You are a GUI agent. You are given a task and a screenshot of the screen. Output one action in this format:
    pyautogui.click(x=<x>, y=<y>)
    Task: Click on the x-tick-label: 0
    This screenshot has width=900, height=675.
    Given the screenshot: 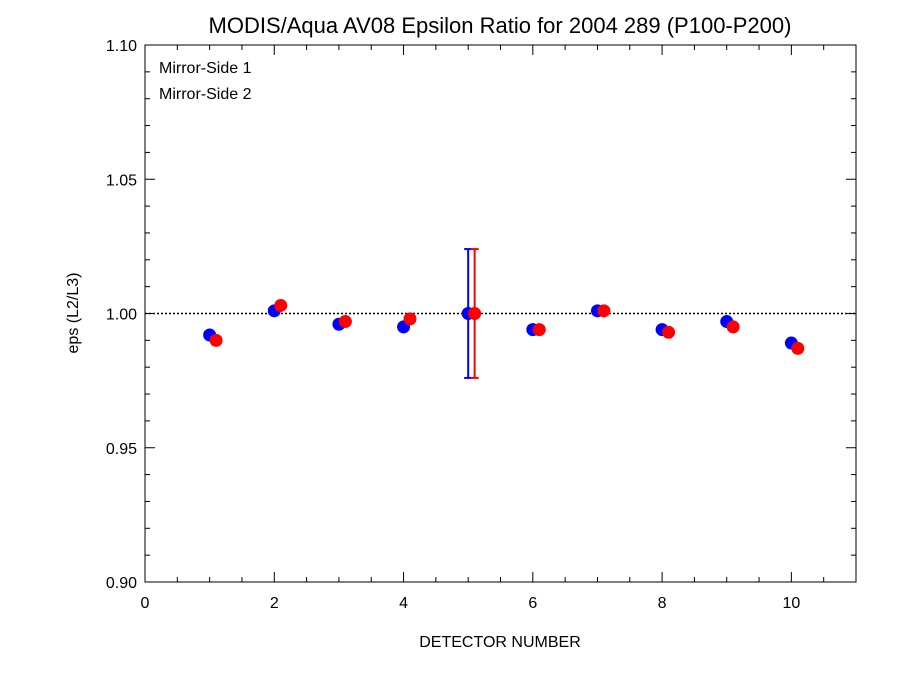 What is the action you would take?
    pyautogui.click(x=145, y=603)
    